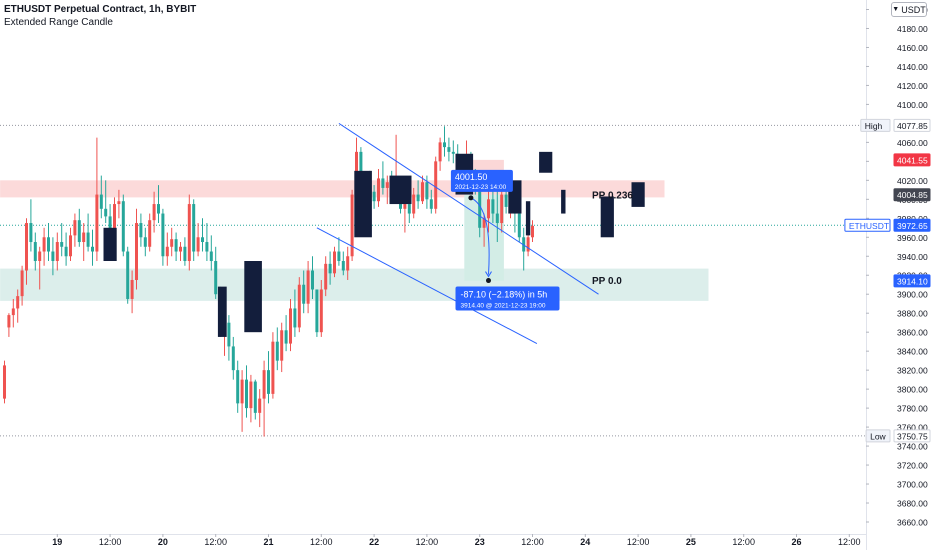 This screenshot has width=932, height=550. I want to click on trendline-upper, so click(468, 208).